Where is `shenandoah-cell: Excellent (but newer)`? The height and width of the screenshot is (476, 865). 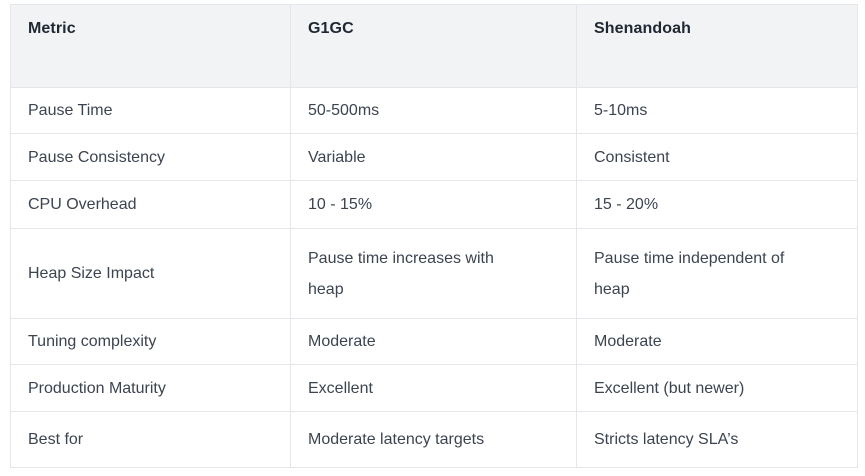
shenandoah-cell: Excellent (but newer) is located at coordinates (717, 388).